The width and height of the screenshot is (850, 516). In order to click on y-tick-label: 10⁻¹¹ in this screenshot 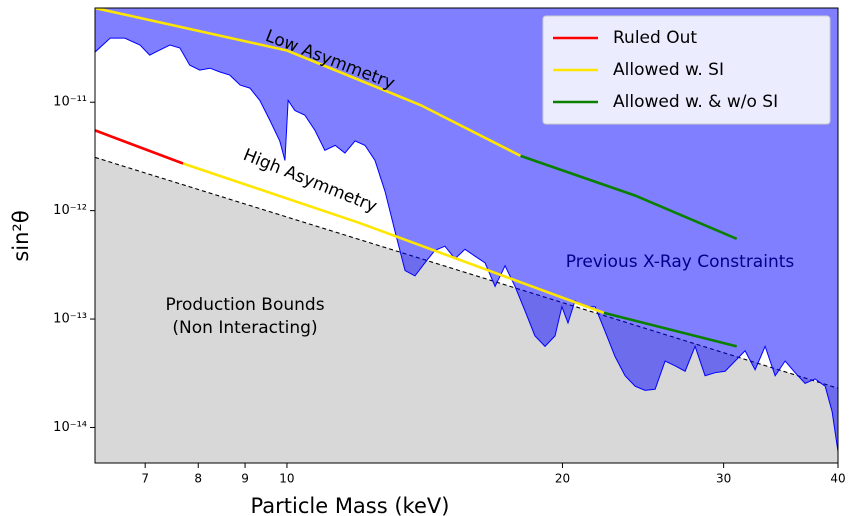, I will do `click(70, 102)`.